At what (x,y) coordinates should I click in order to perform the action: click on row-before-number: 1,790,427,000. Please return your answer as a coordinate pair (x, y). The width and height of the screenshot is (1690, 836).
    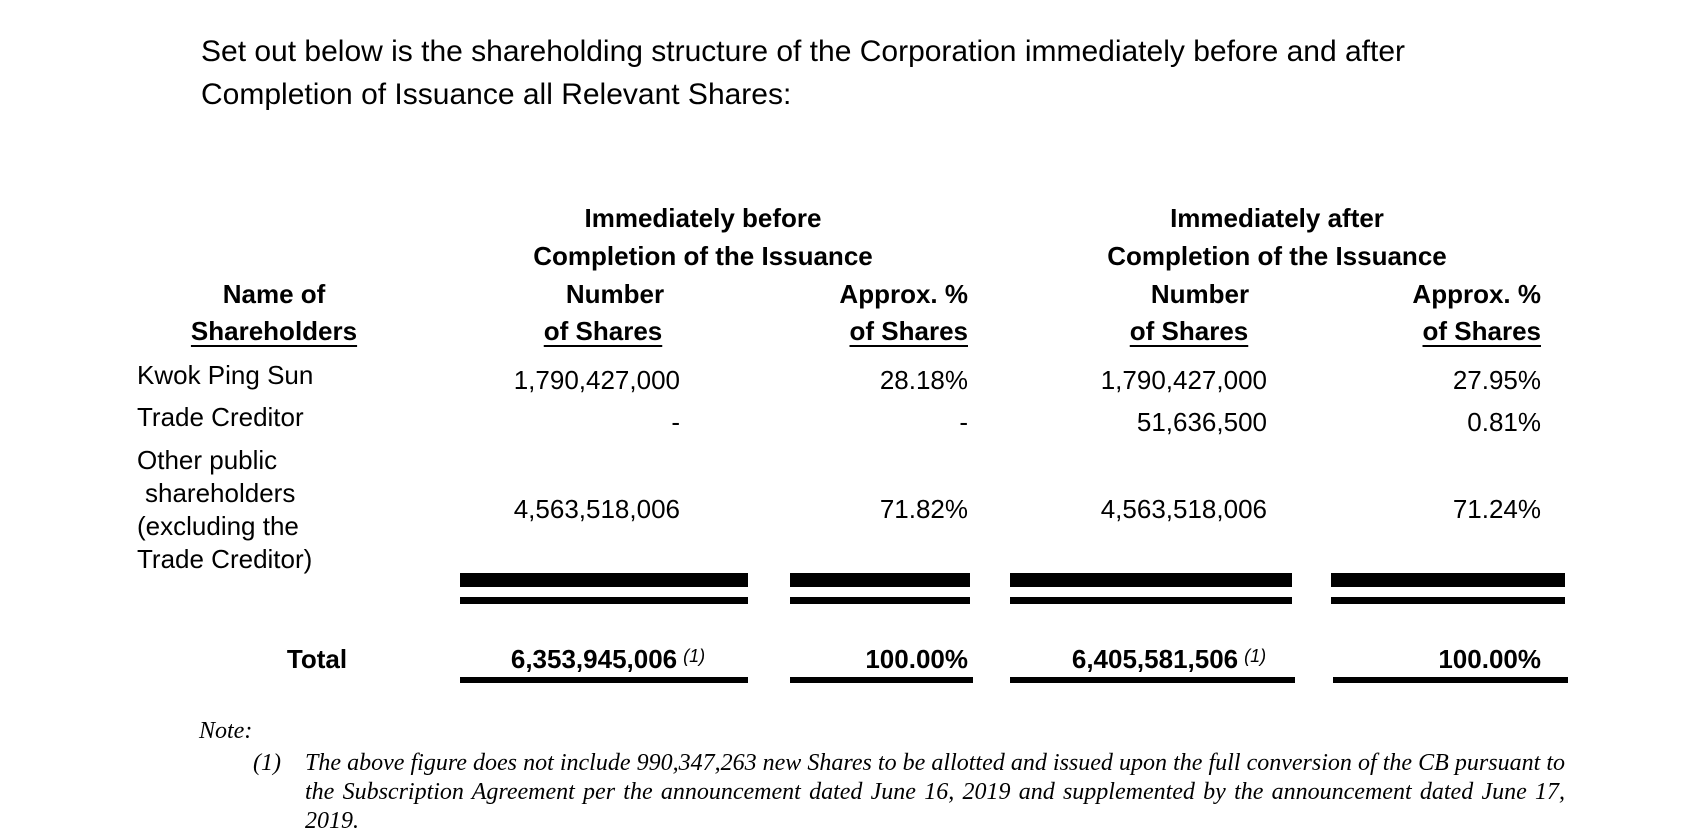
    Looking at the image, I should click on (596, 380).